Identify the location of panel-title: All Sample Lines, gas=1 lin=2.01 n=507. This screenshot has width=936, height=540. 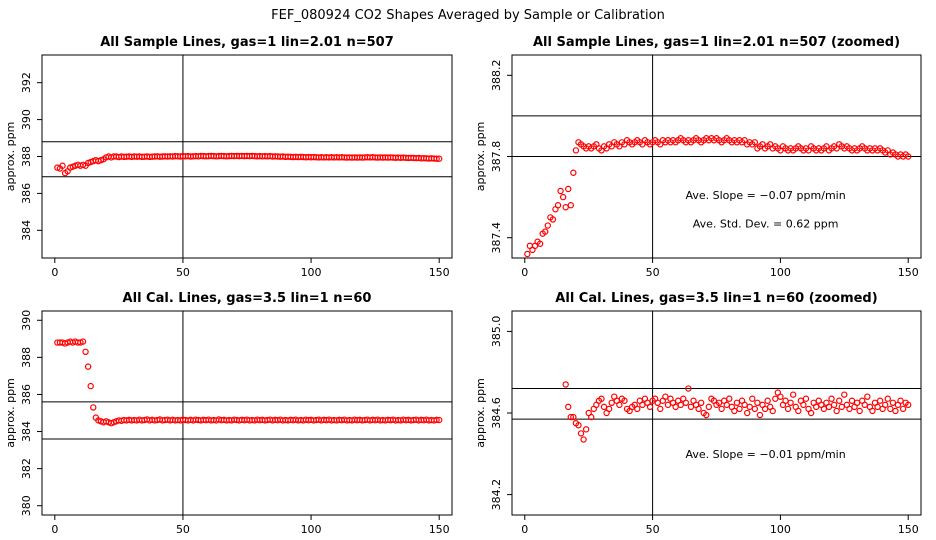
(247, 42).